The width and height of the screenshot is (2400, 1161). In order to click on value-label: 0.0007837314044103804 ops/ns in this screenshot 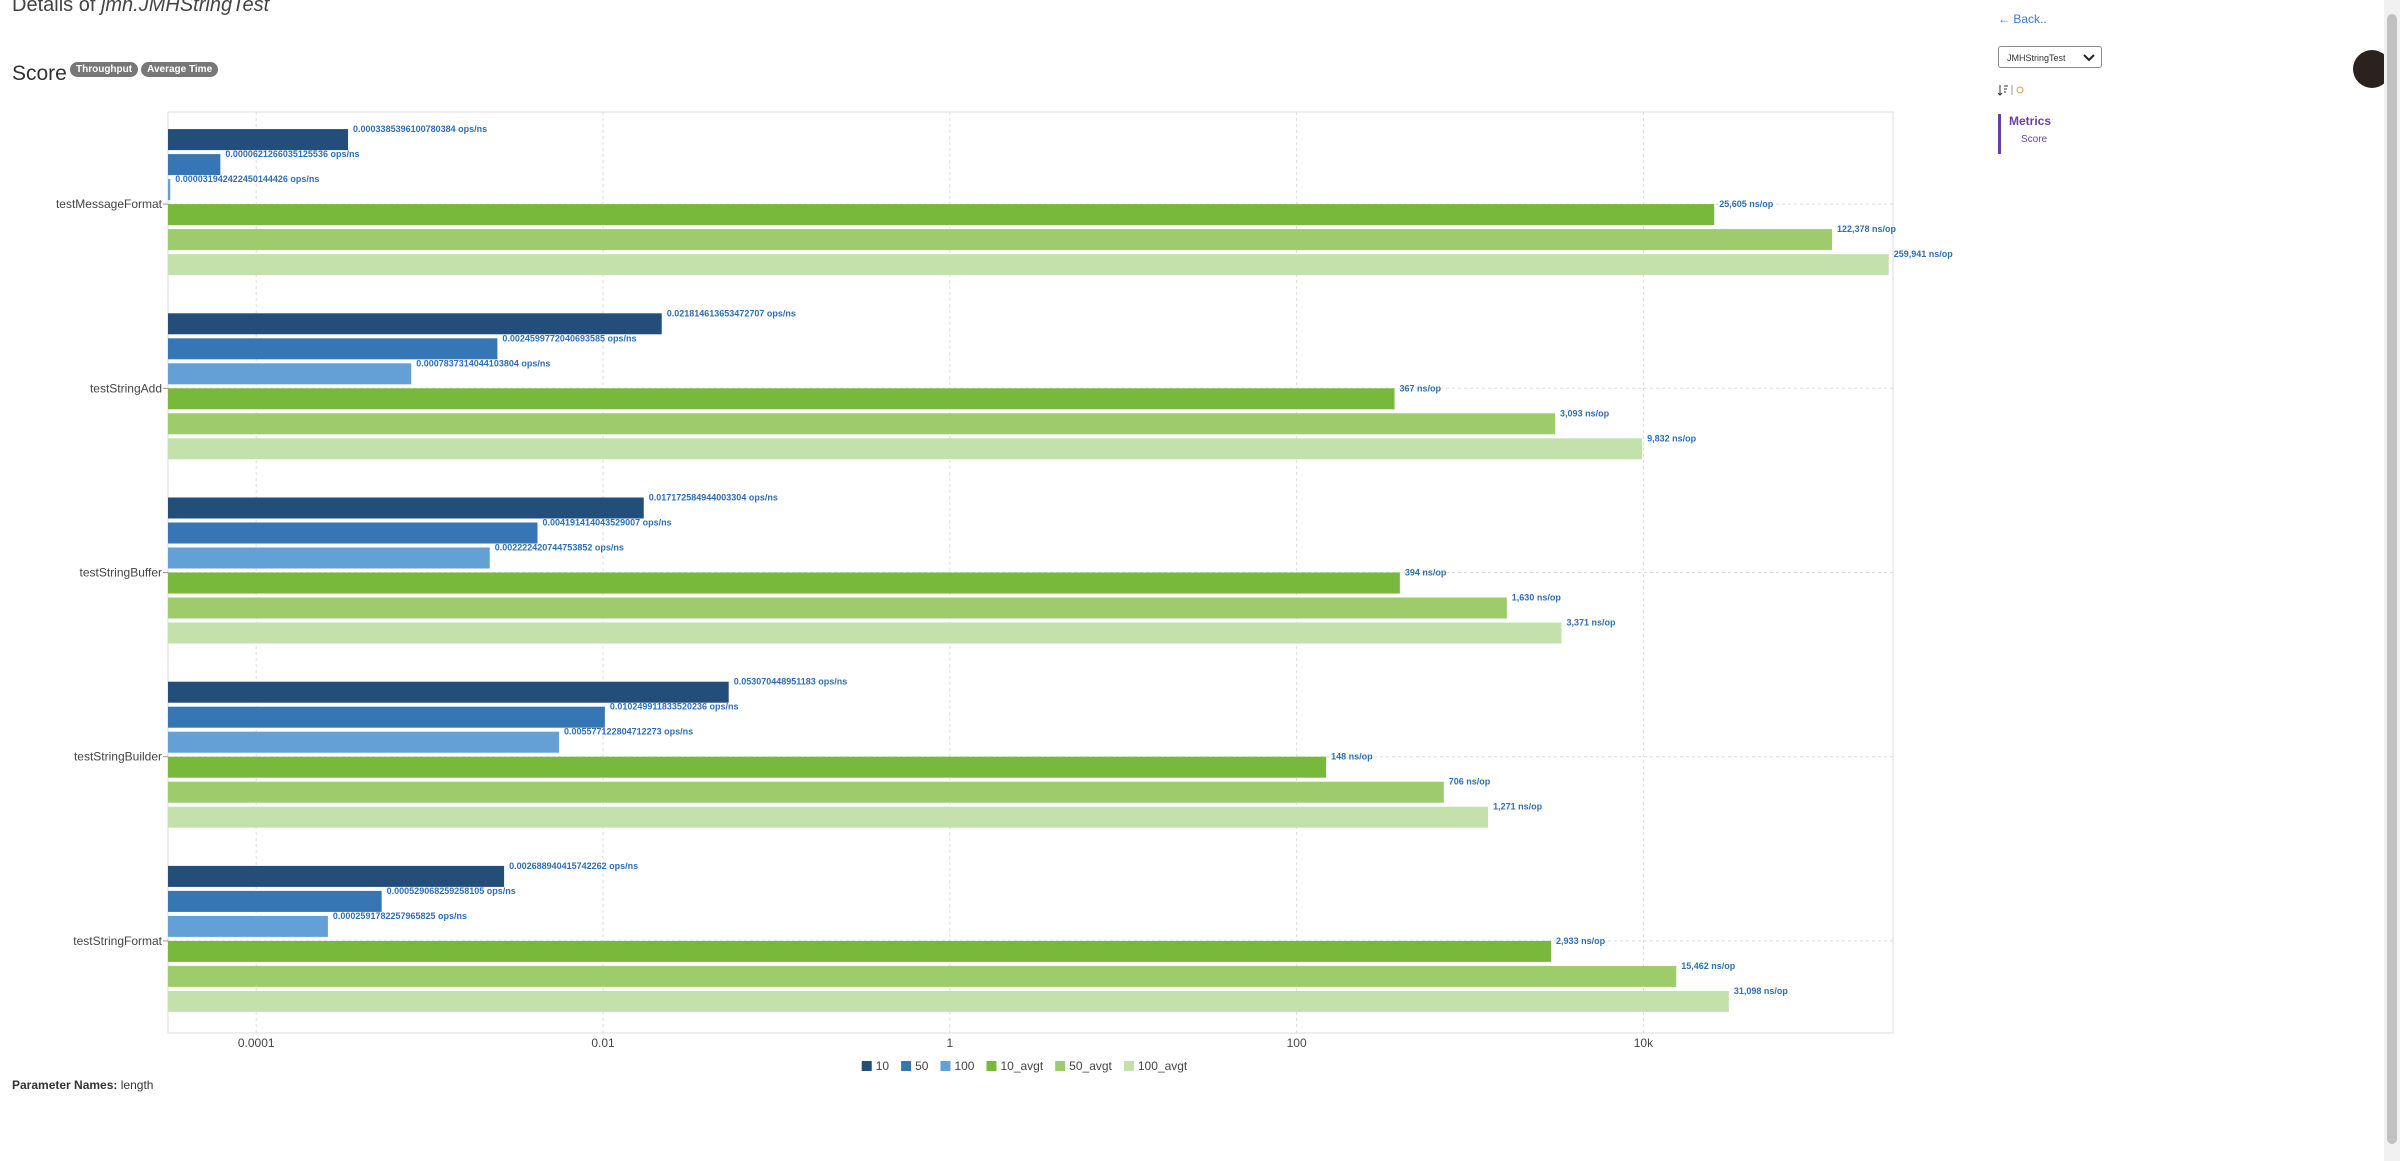, I will do `click(483, 363)`.